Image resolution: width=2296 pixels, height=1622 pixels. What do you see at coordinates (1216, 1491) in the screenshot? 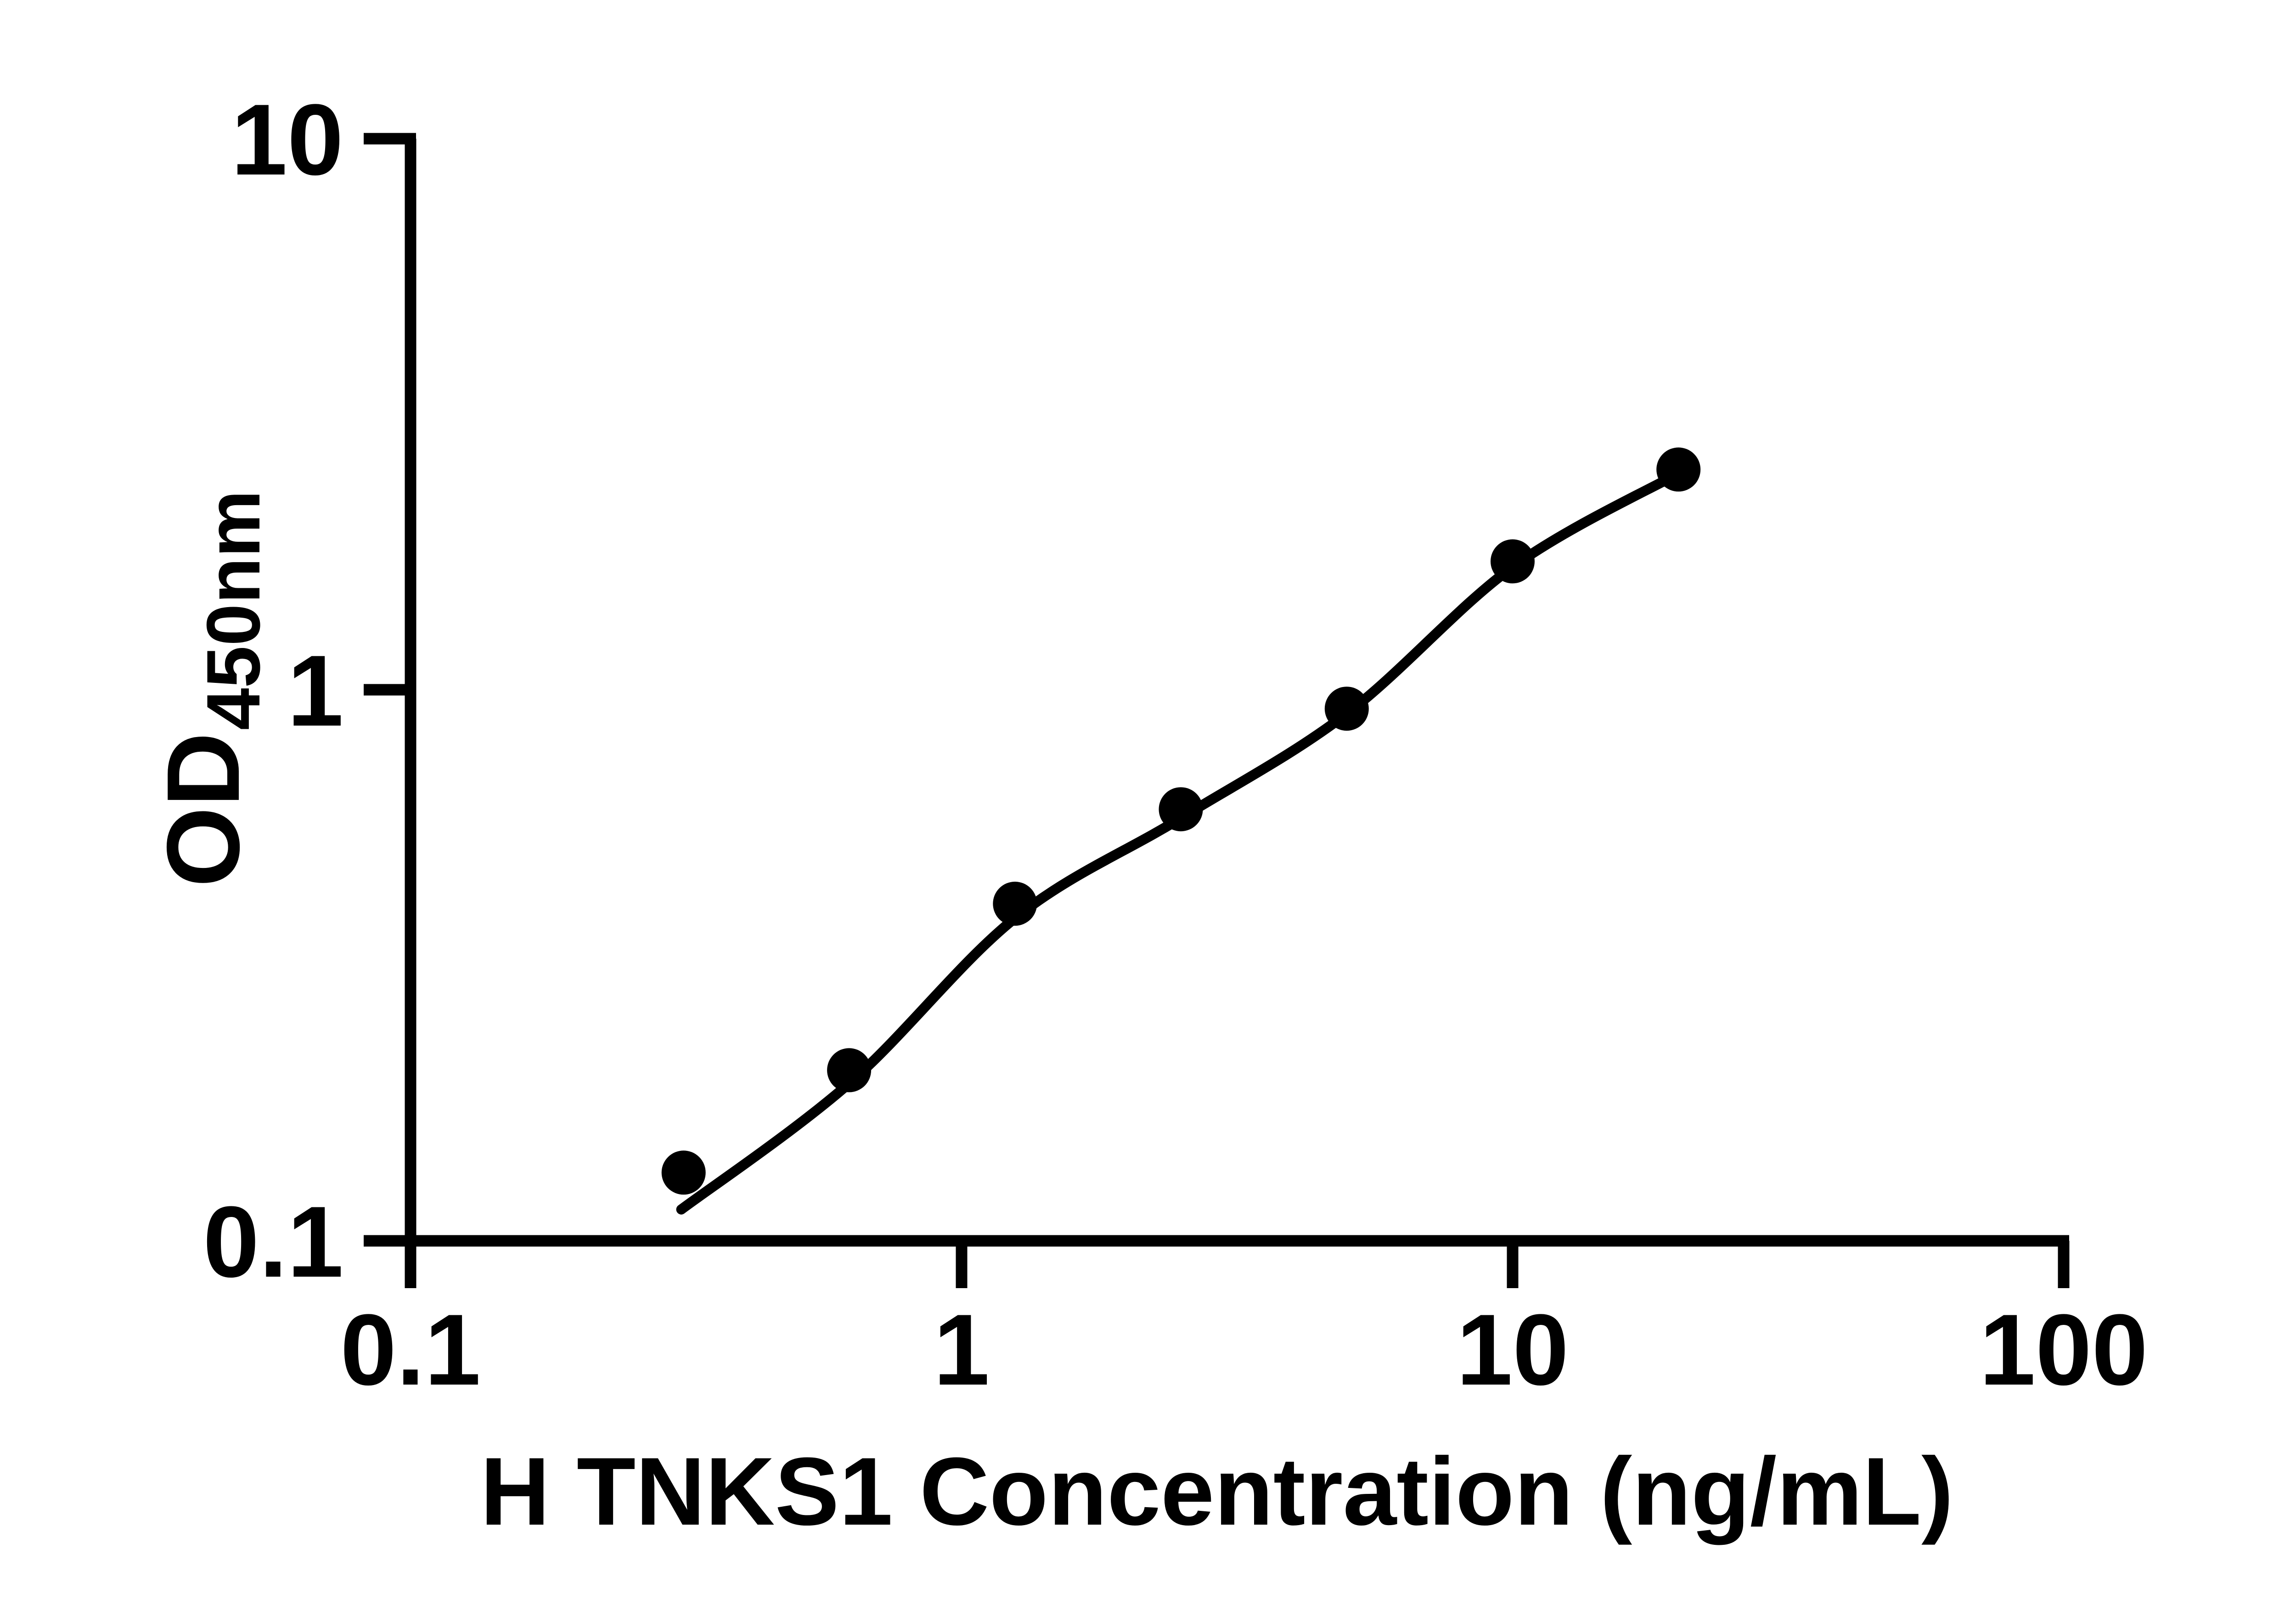
I see `x-axis-title: H TNKS1 Concentration (ng/mL)` at bounding box center [1216, 1491].